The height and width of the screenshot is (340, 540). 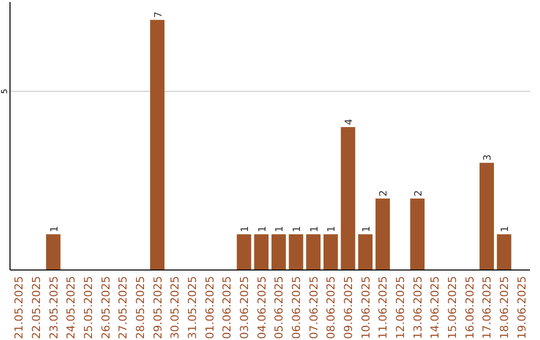 I want to click on x-tick-label: 30.05.2025, so click(x=175, y=307).